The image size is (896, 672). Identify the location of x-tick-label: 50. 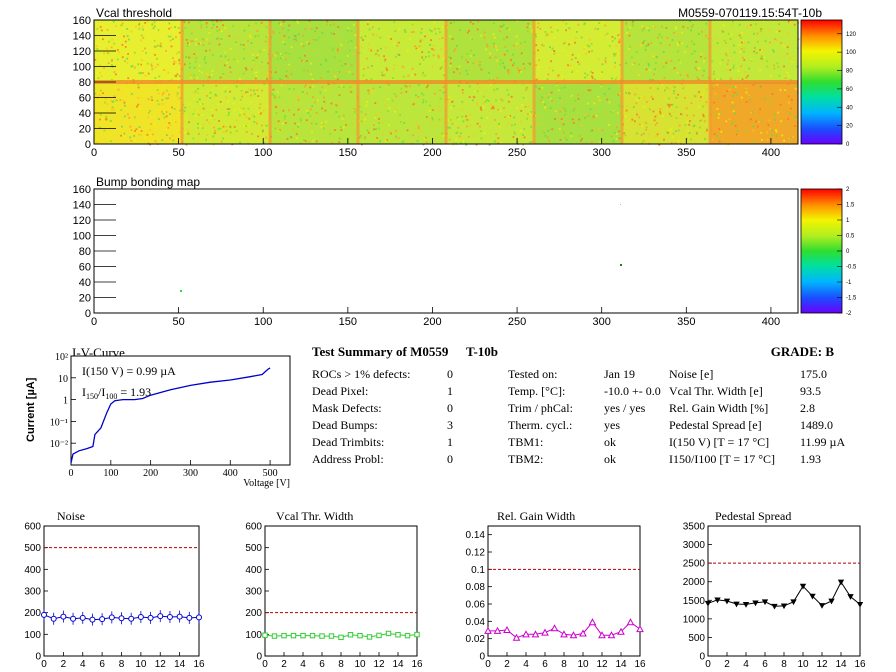
(178, 153).